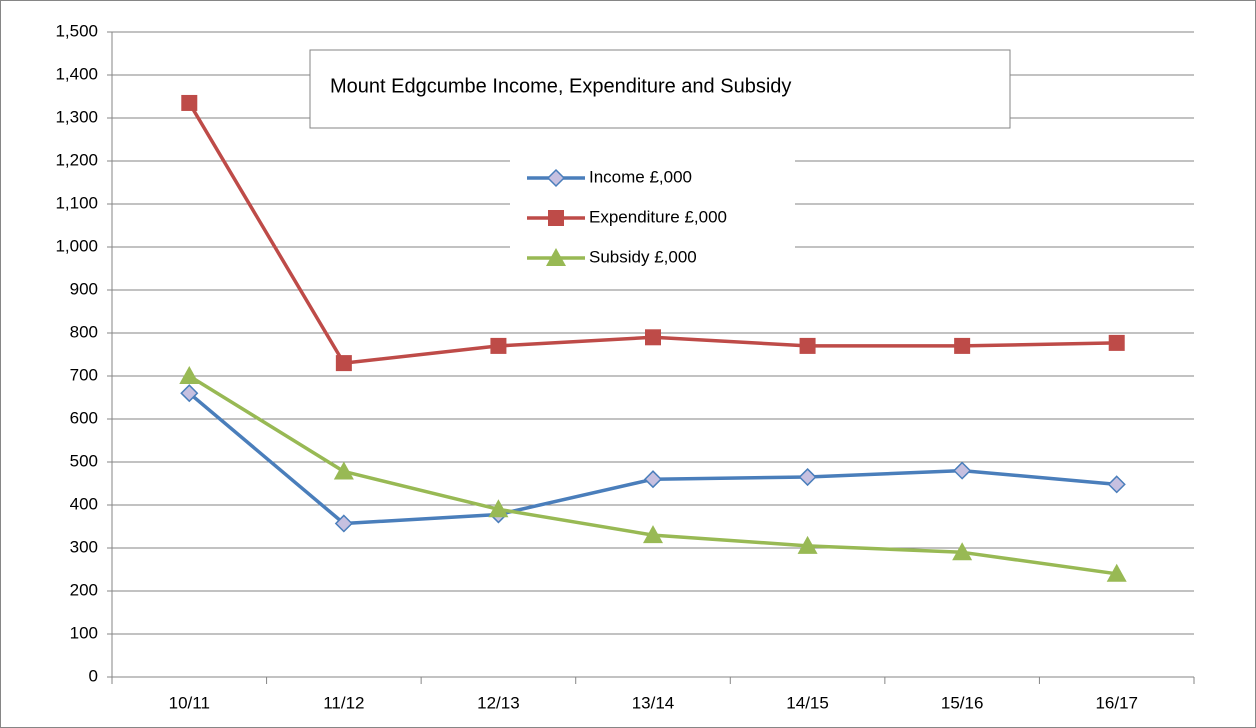  Describe the element at coordinates (498, 702) in the screenshot. I see `x-tick-label: 12/13` at that location.